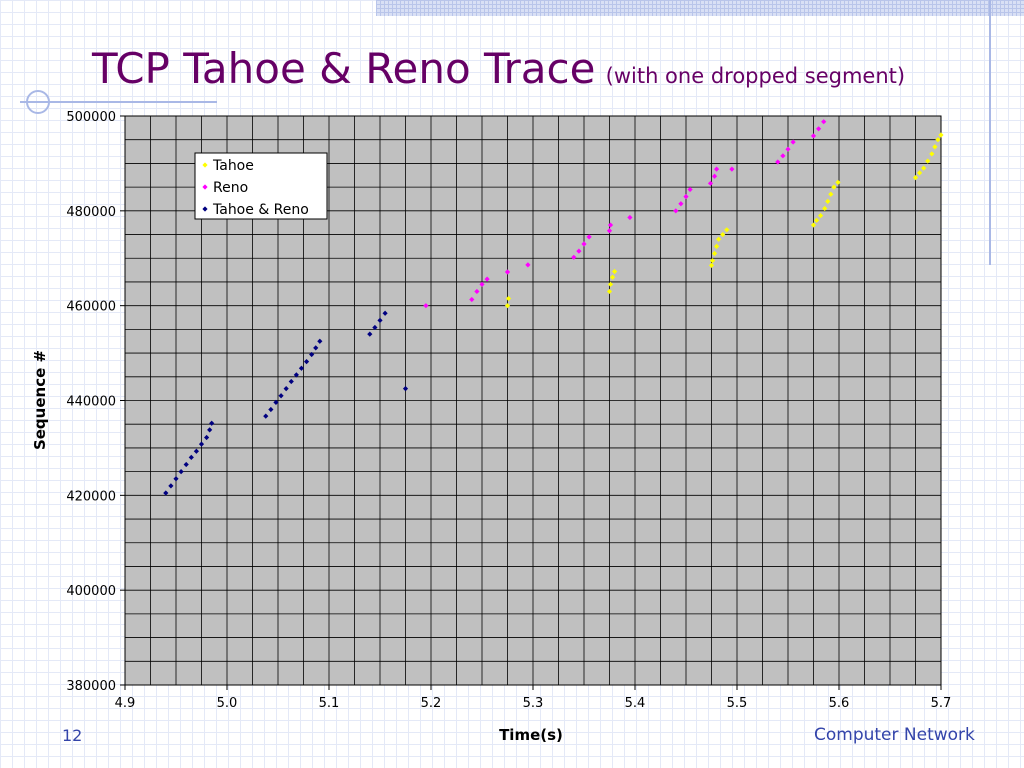 This screenshot has width=1024, height=768. I want to click on series-reno, so click(625, 214).